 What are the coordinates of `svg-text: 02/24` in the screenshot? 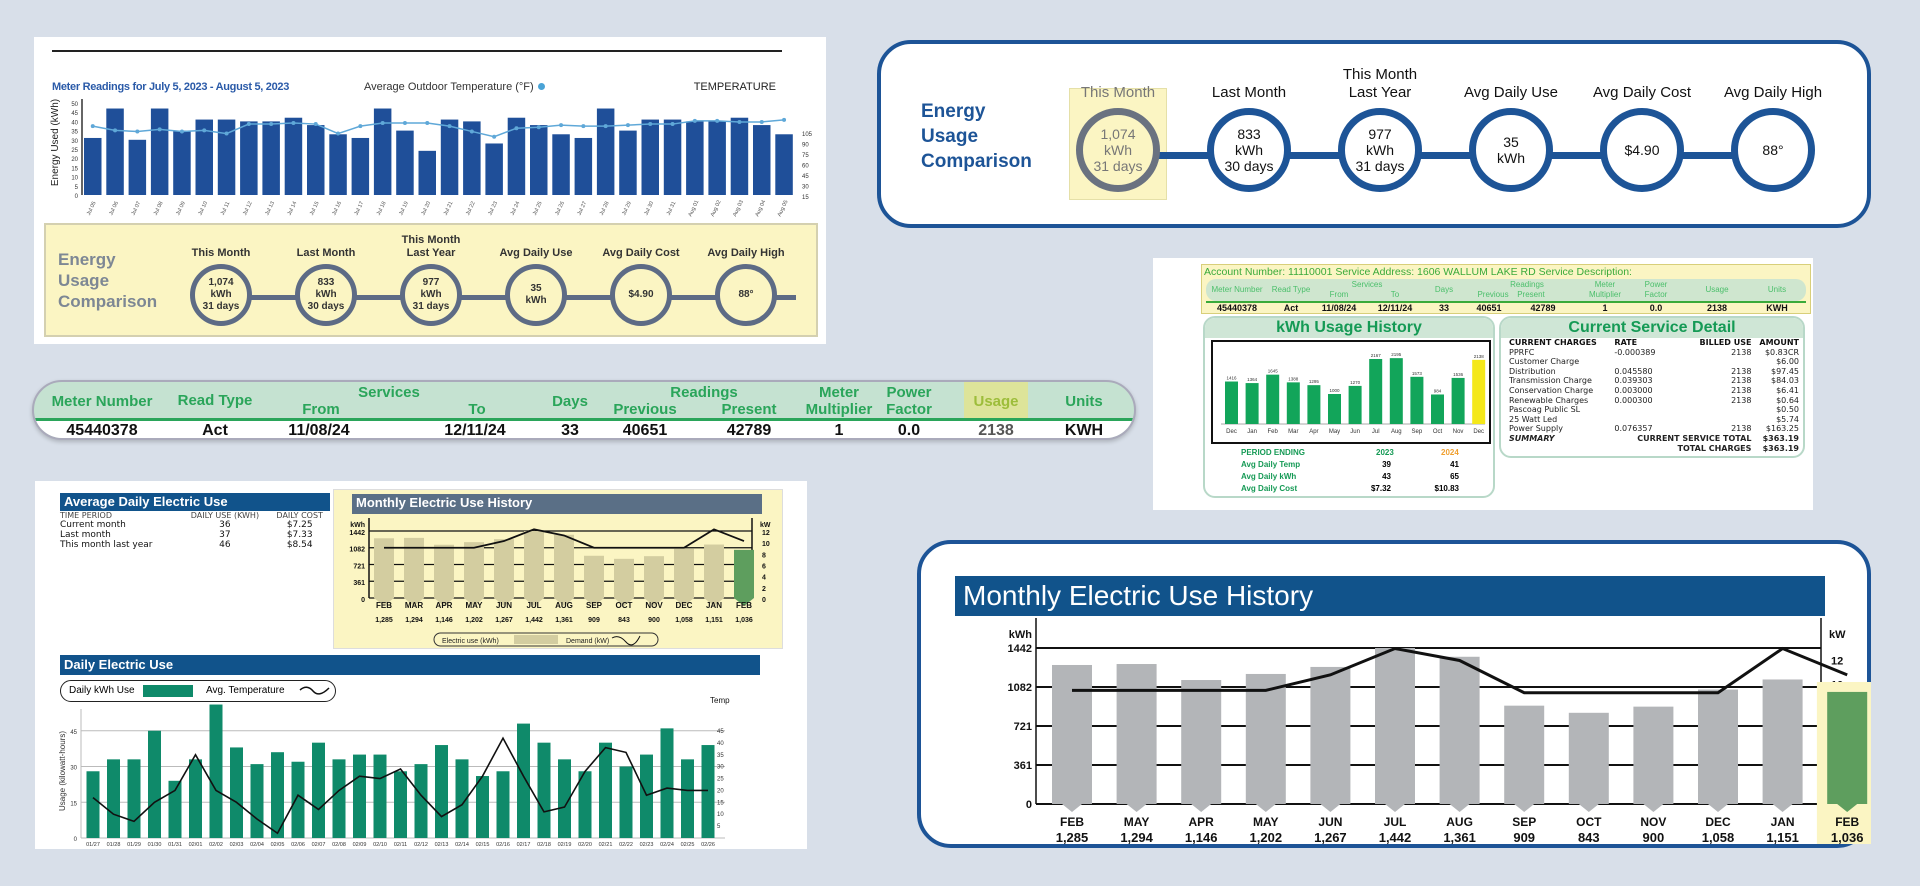 It's located at (667, 845).